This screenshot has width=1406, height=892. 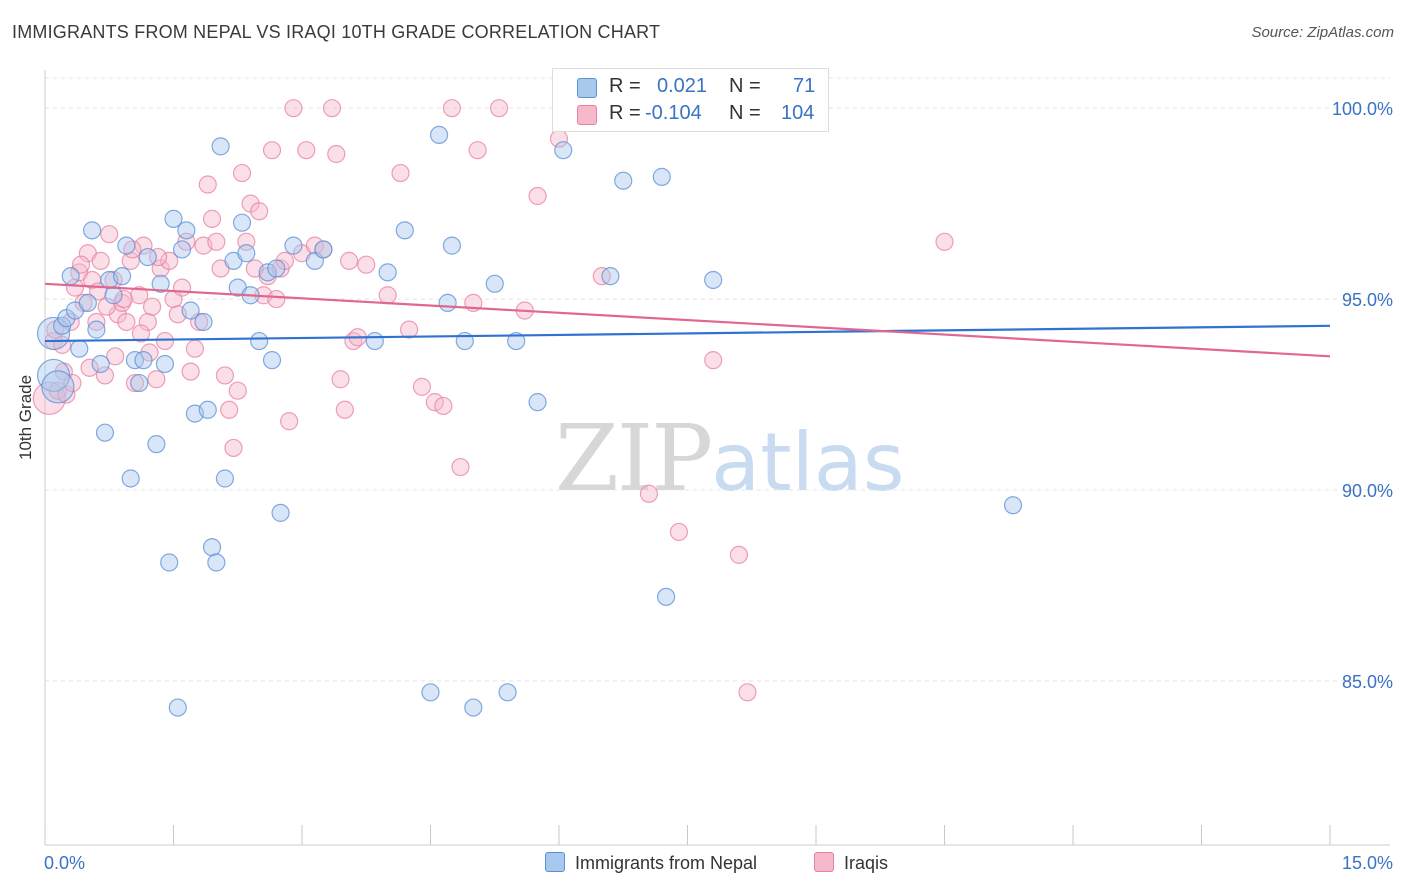 I want to click on legend-r-value: -0.104, so click(x=673, y=113).